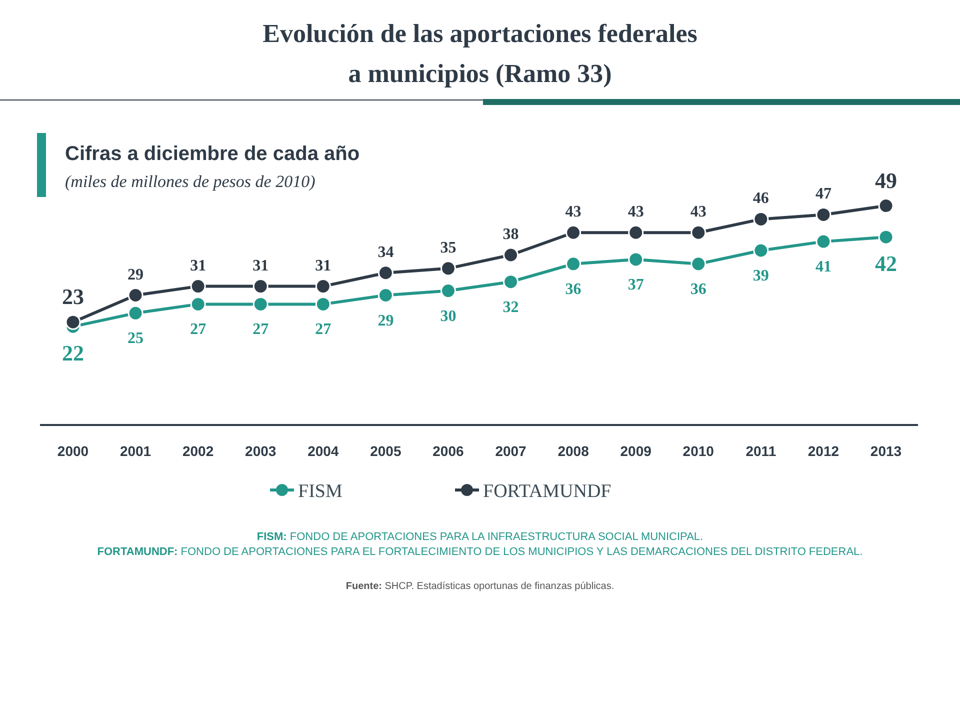  Describe the element at coordinates (824, 451) in the screenshot. I see `x-tick-label: 2012` at that location.